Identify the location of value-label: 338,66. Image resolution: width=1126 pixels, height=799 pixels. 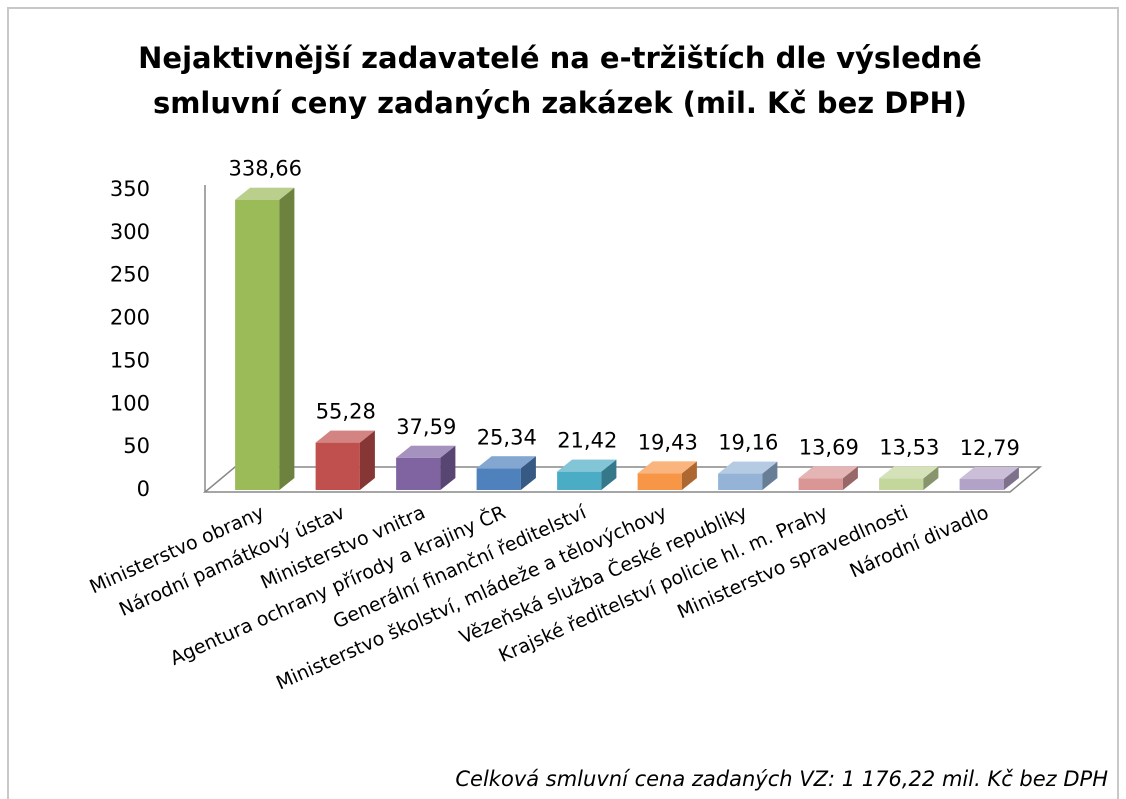
(265, 169).